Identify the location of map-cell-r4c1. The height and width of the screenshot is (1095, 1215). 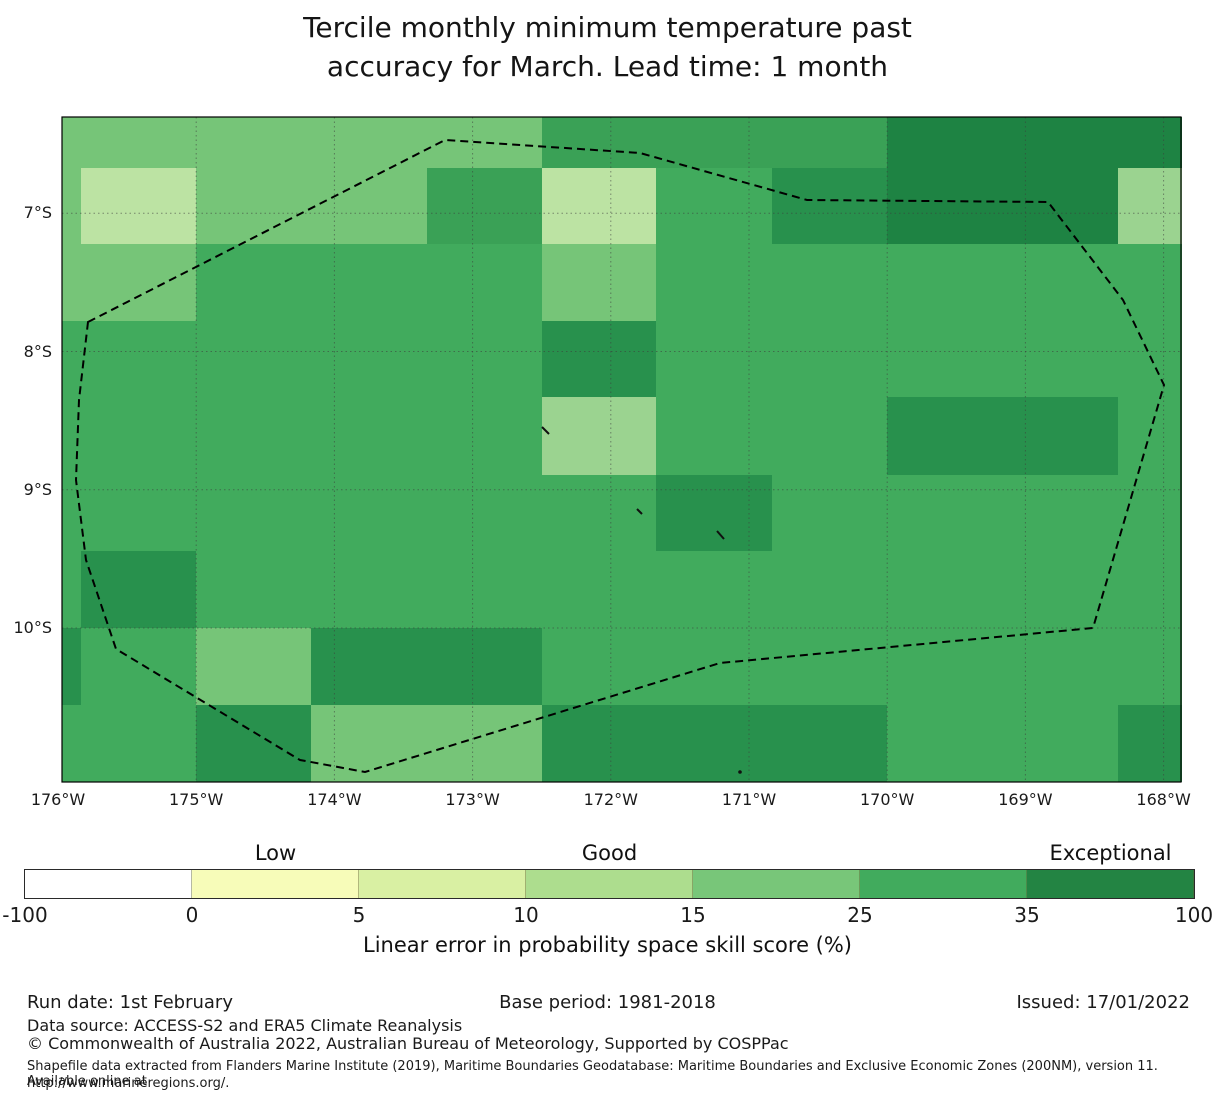
(139, 436).